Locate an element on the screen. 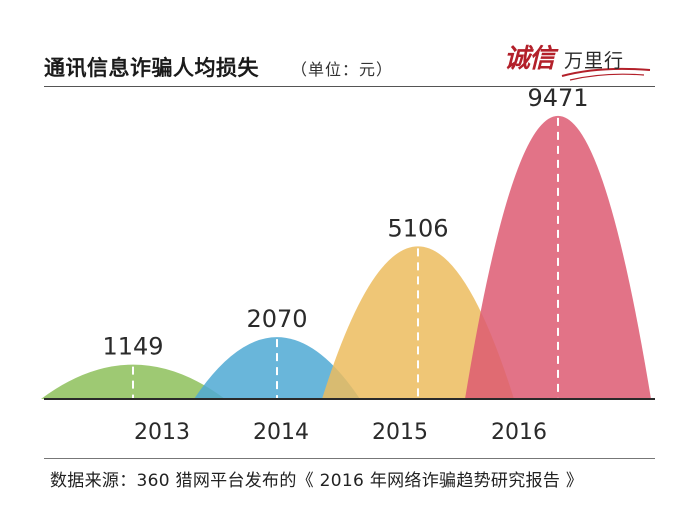  source-note: 数据来源：360 猎网平台发布的《 2016 年网络诈骗趋势研究报告 》 is located at coordinates (317, 481).